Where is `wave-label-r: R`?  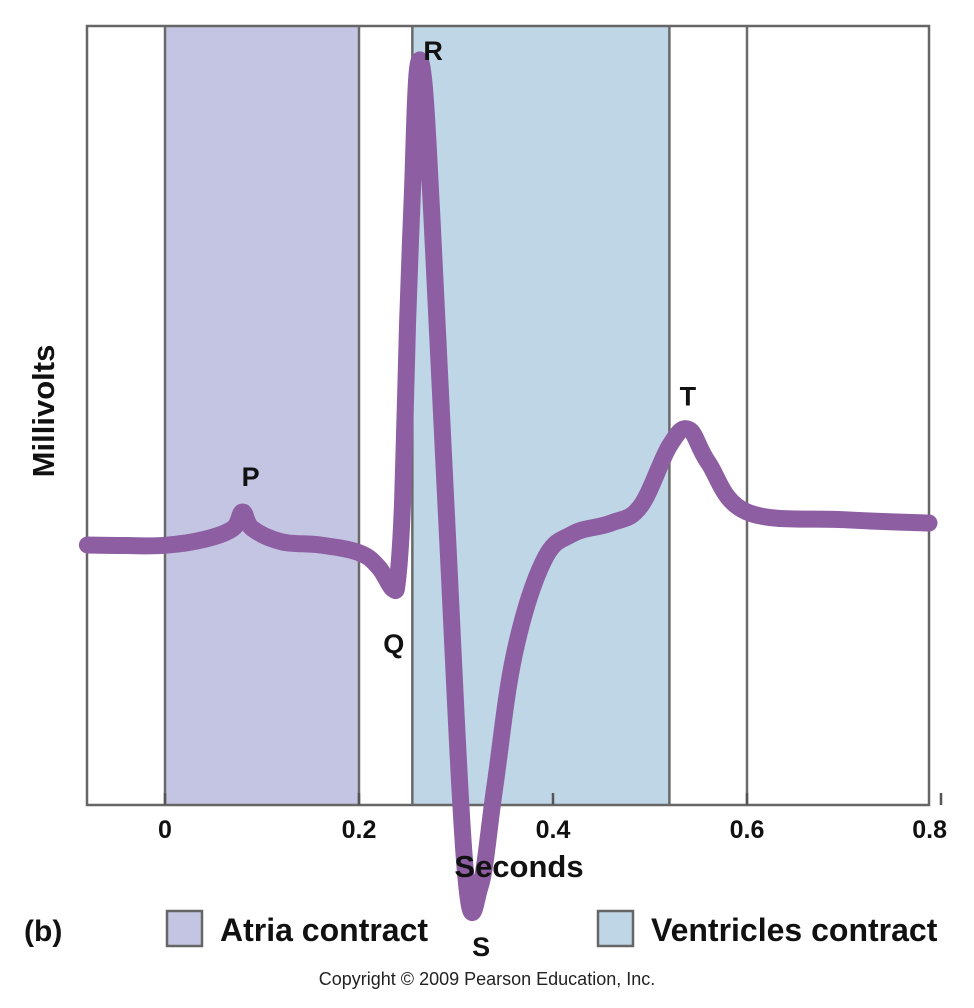 wave-label-r: R is located at coordinates (433, 51).